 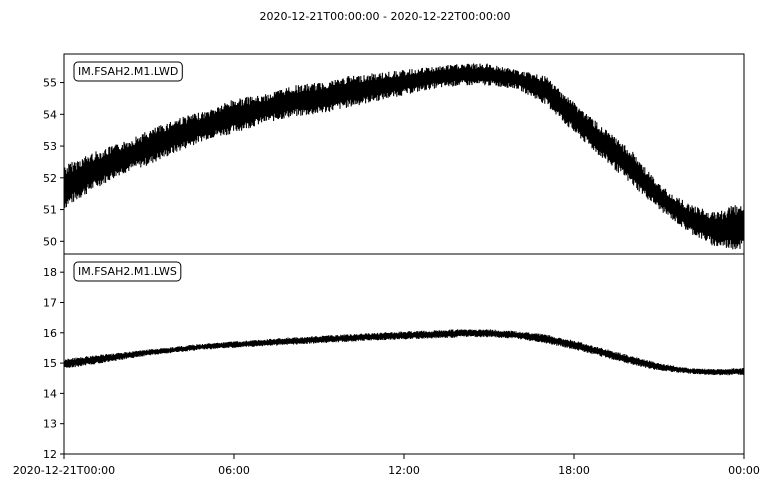 I want to click on trace-line, so click(x=404, y=352).